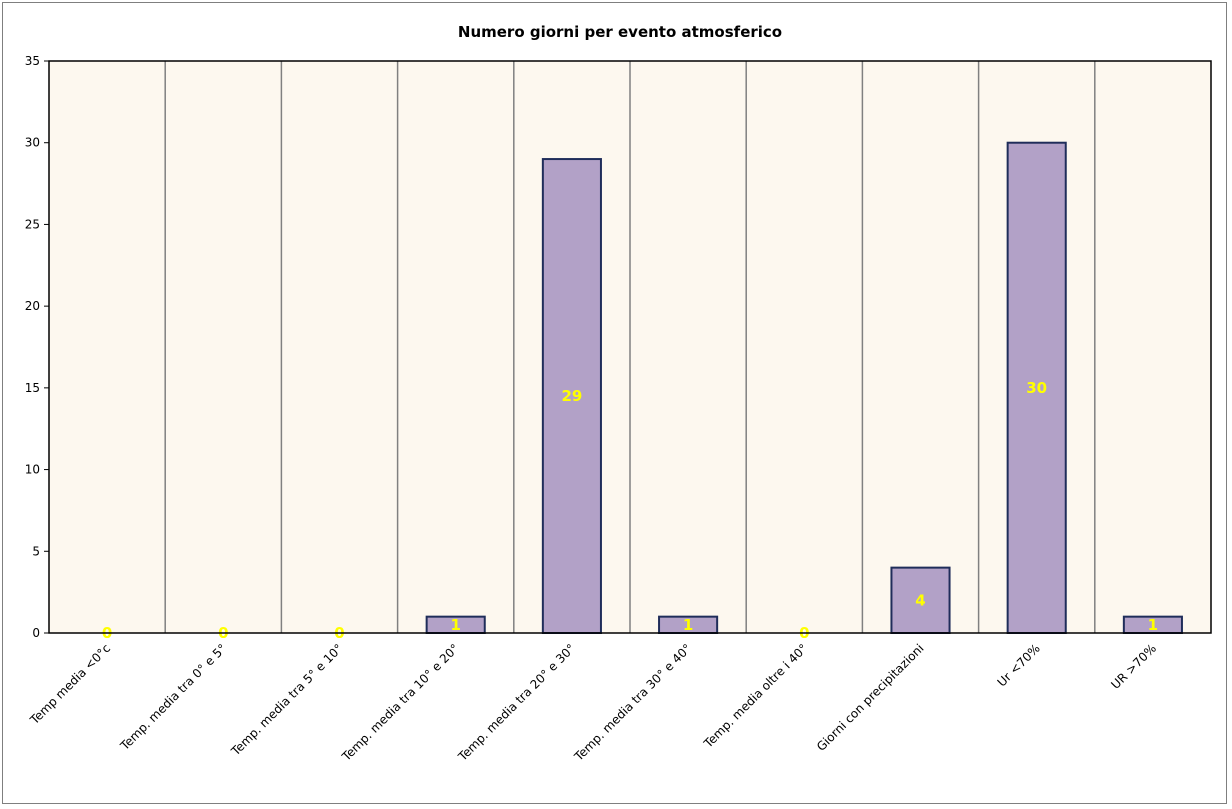  I want to click on x-tick-label: Temp. media oltre i 40°, so click(755, 696).